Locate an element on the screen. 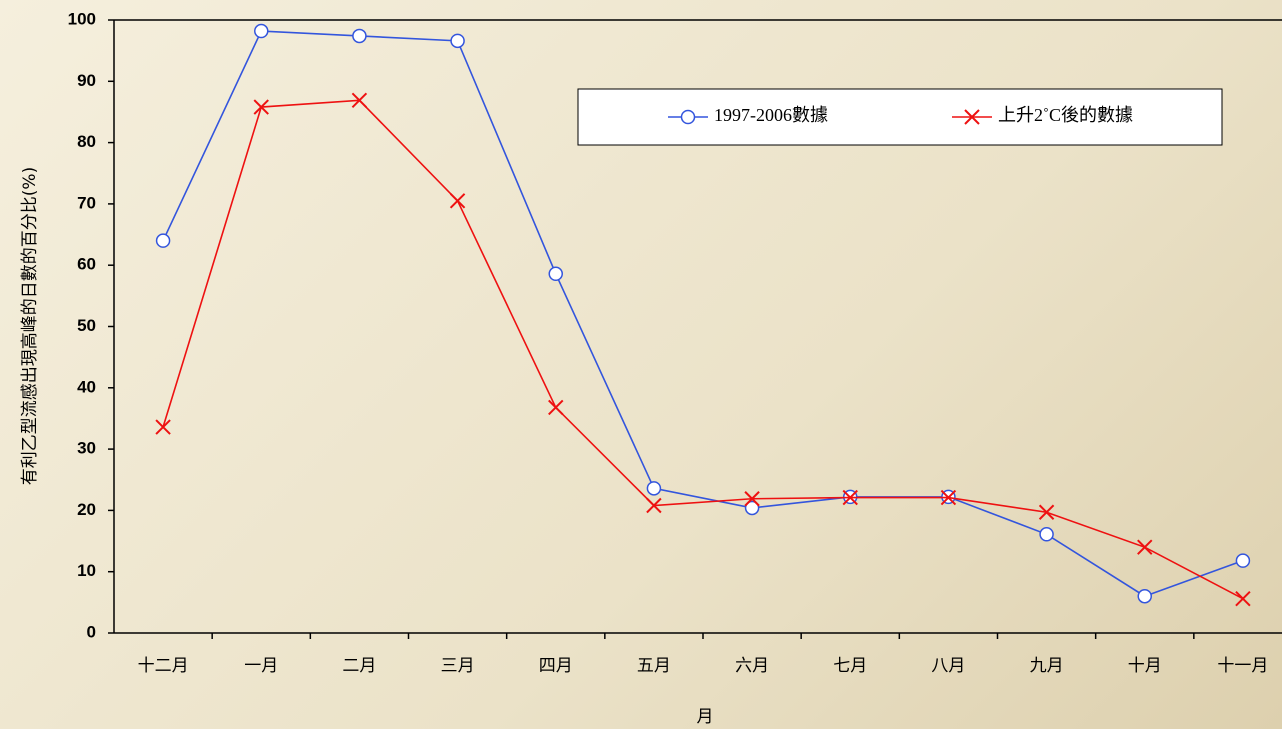  x-tick-label: 六月 is located at coordinates (752, 666).